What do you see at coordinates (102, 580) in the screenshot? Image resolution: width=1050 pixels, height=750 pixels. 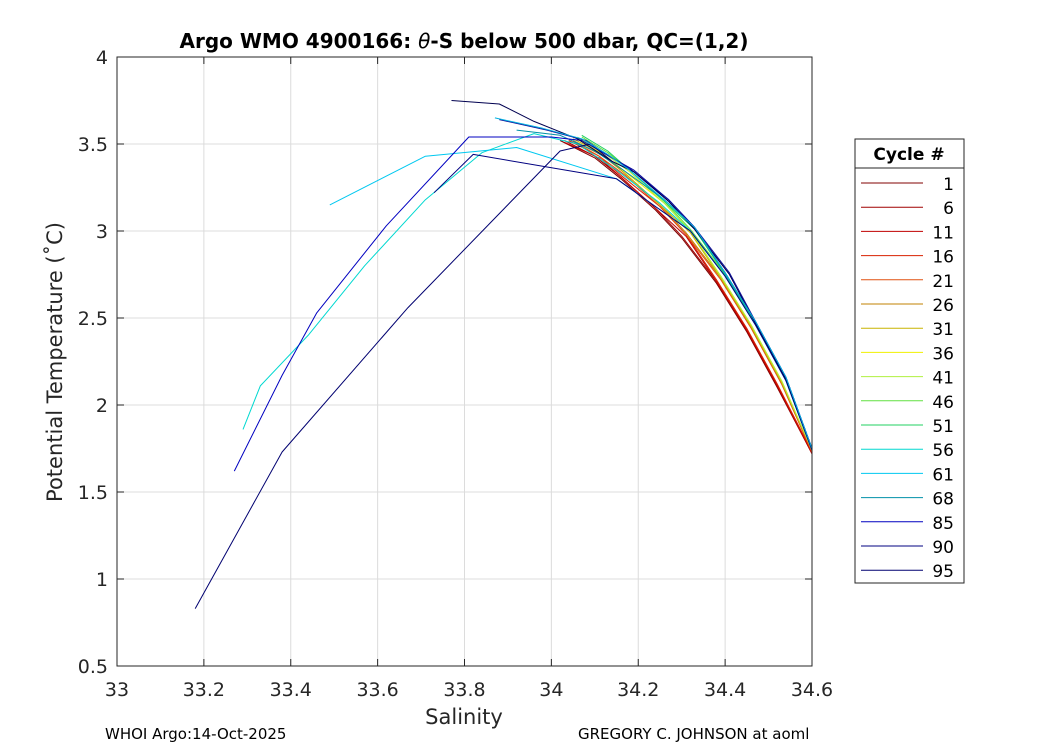 I see `y-tick-label: 1` at bounding box center [102, 580].